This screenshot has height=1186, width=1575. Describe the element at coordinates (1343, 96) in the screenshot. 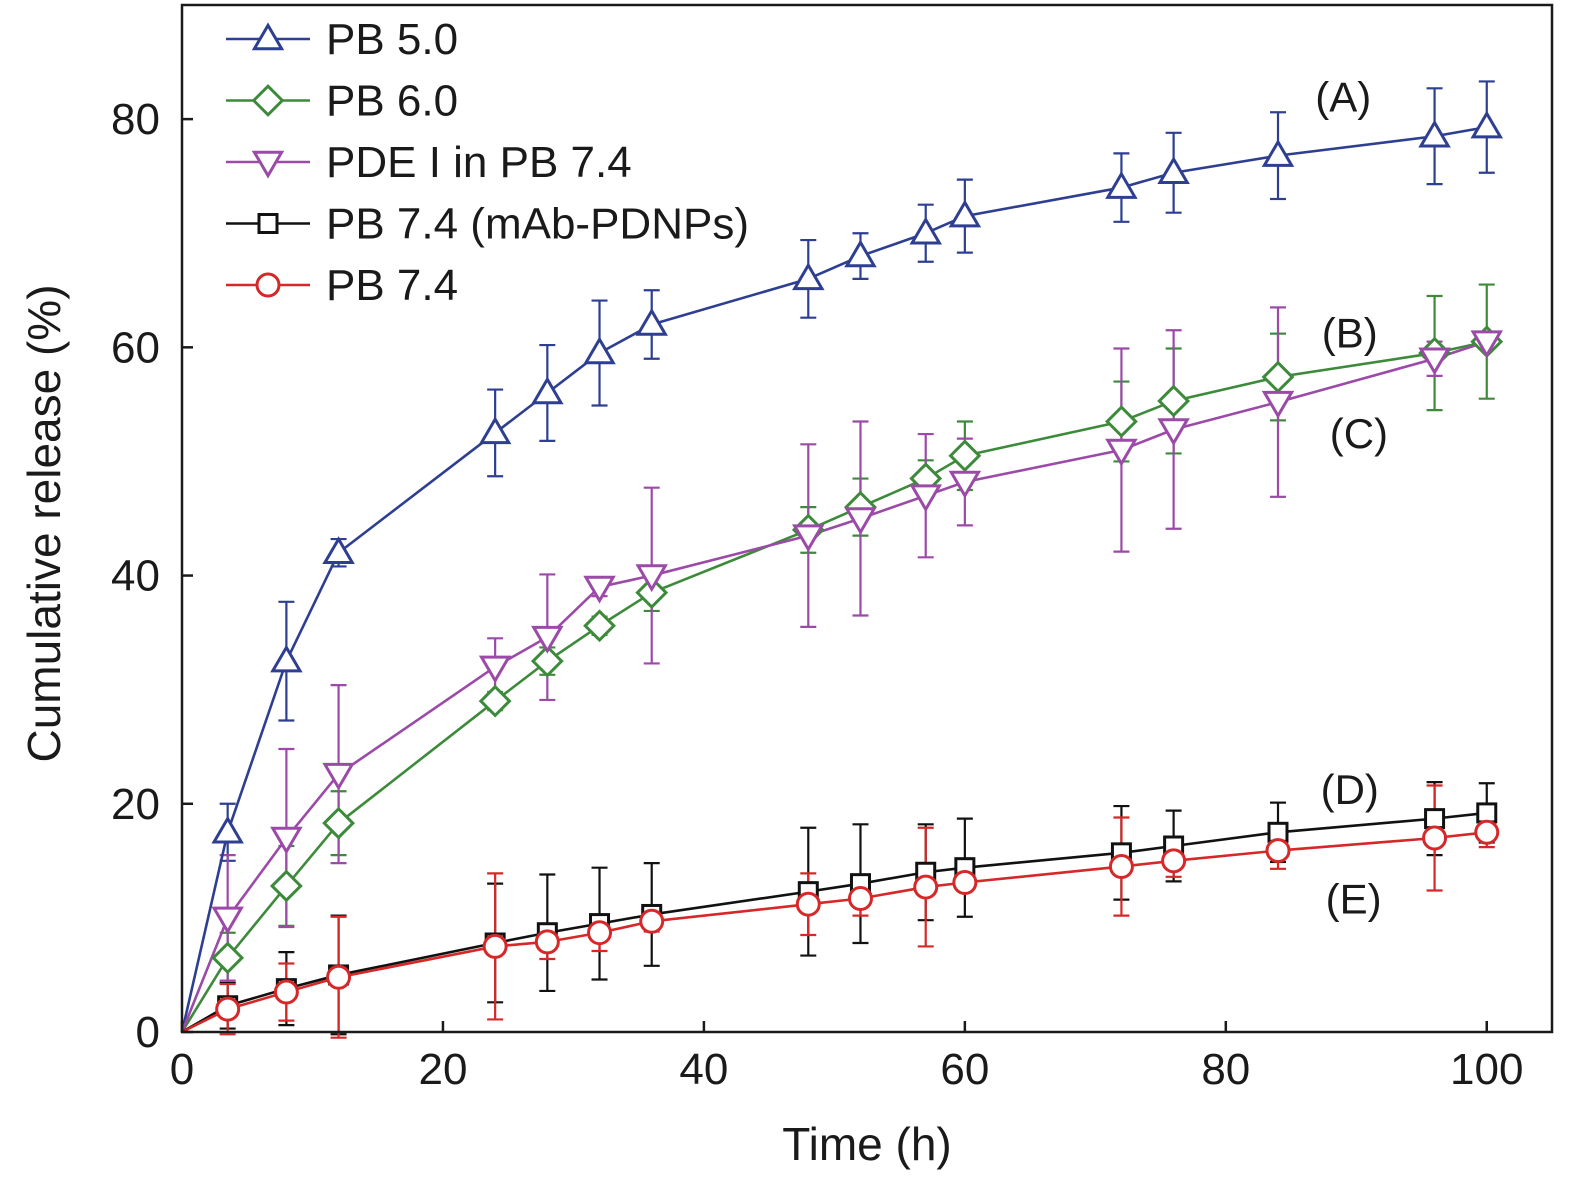

I see `annotation-label: (A)` at that location.